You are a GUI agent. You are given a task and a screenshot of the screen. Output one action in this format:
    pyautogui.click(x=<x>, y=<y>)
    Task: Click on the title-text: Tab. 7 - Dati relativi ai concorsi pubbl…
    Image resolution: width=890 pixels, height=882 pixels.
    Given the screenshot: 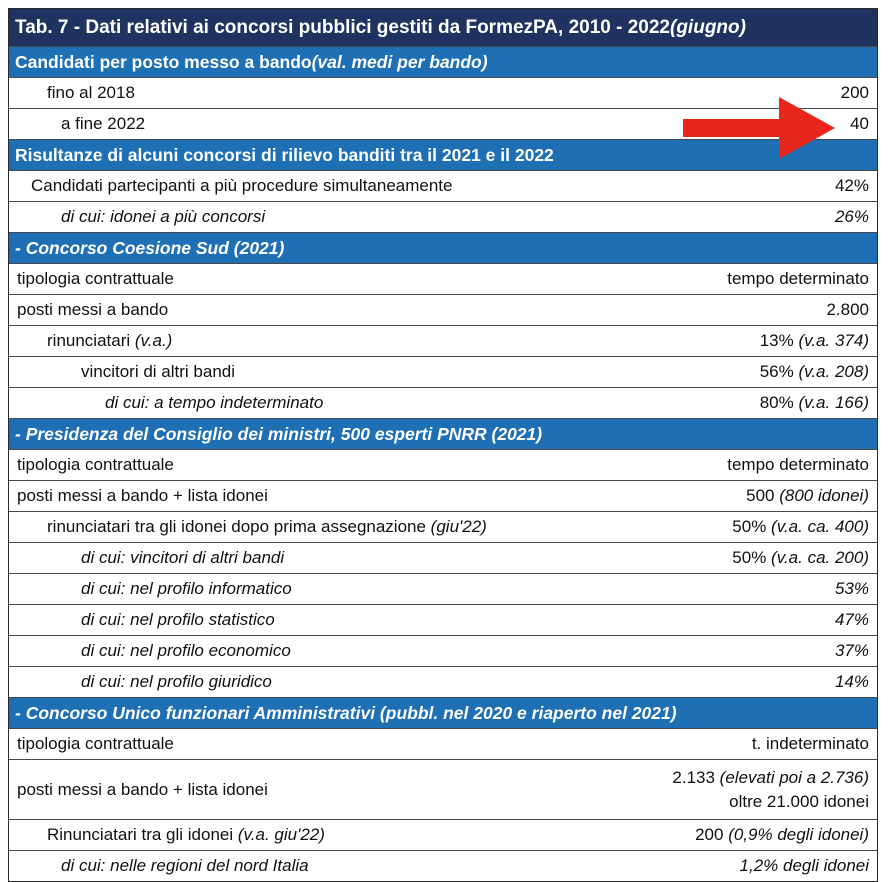 What is the action you would take?
    pyautogui.click(x=342, y=27)
    